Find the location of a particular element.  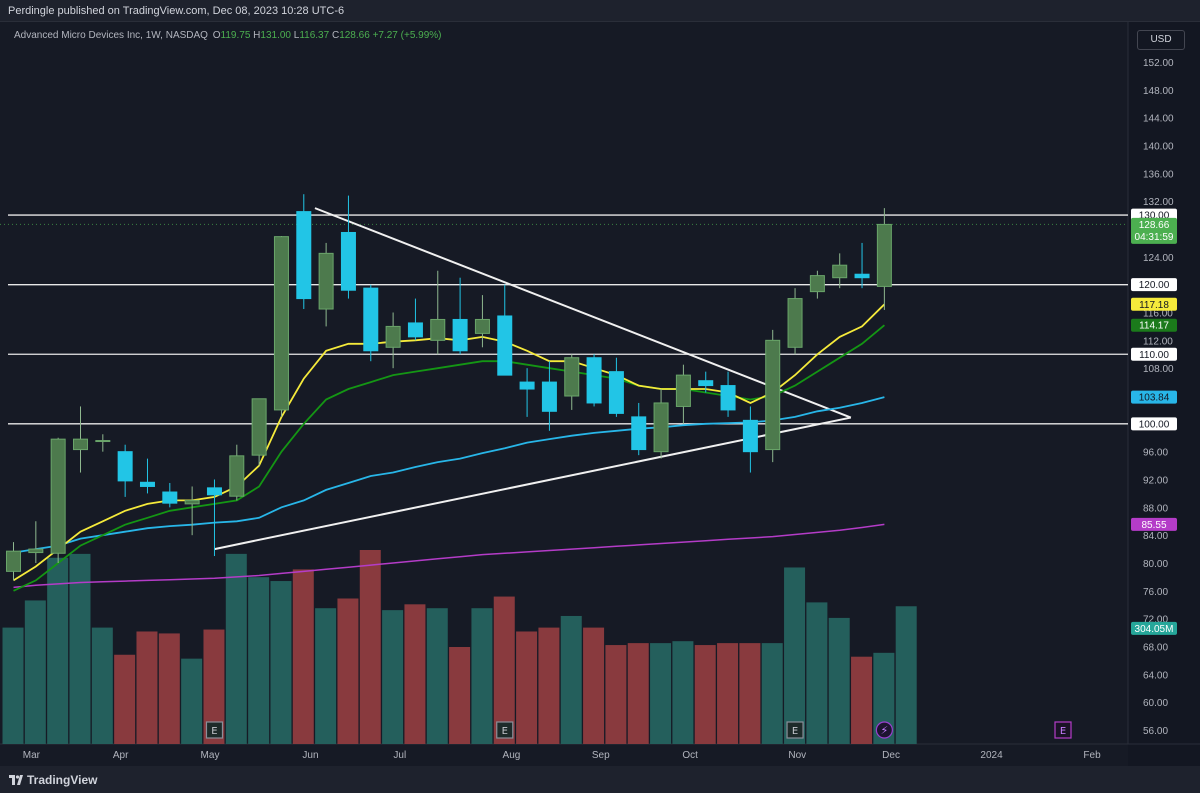

change-value: +7.27 (+5.99%) is located at coordinates (407, 35).